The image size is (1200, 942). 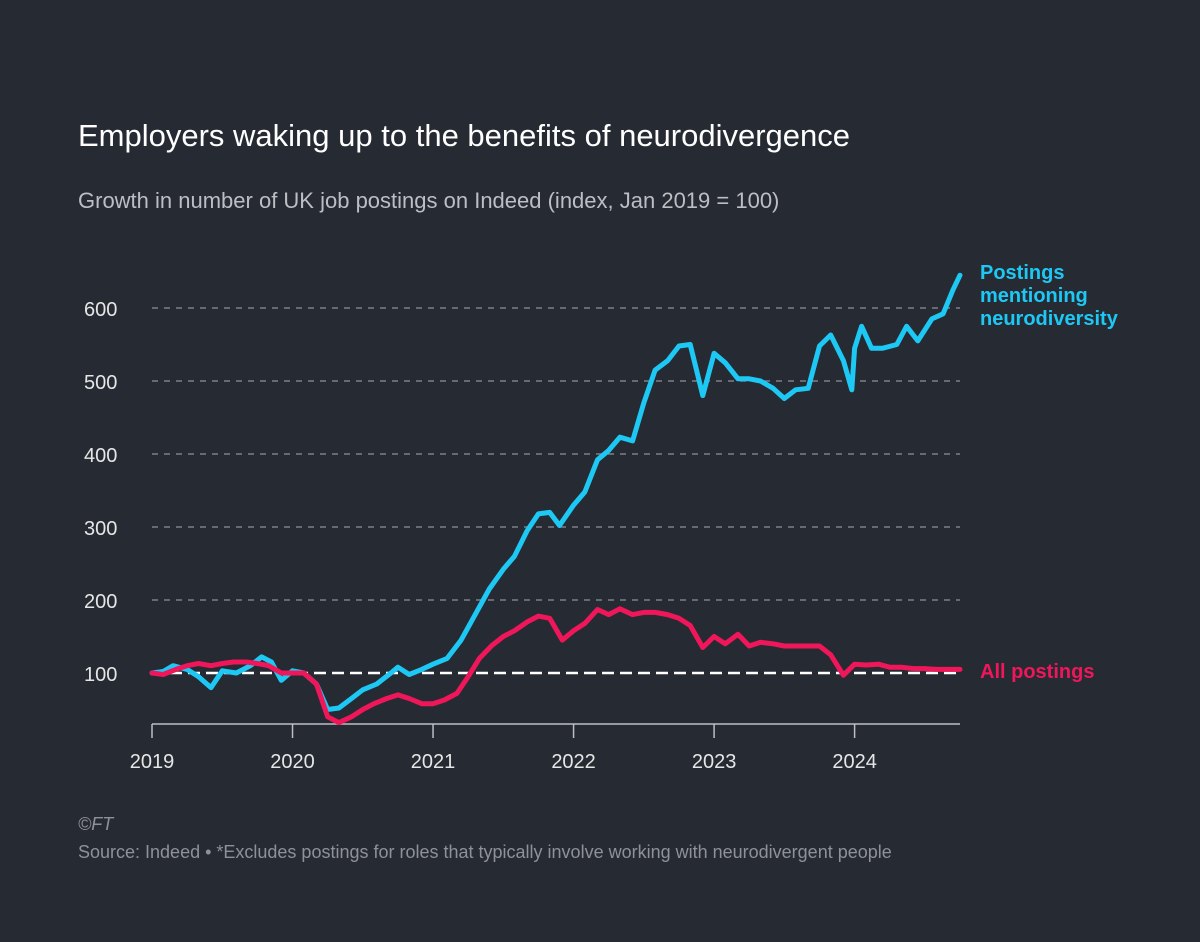 I want to click on y-axis: 100 200 300 400 500 600, so click(x=100, y=492).